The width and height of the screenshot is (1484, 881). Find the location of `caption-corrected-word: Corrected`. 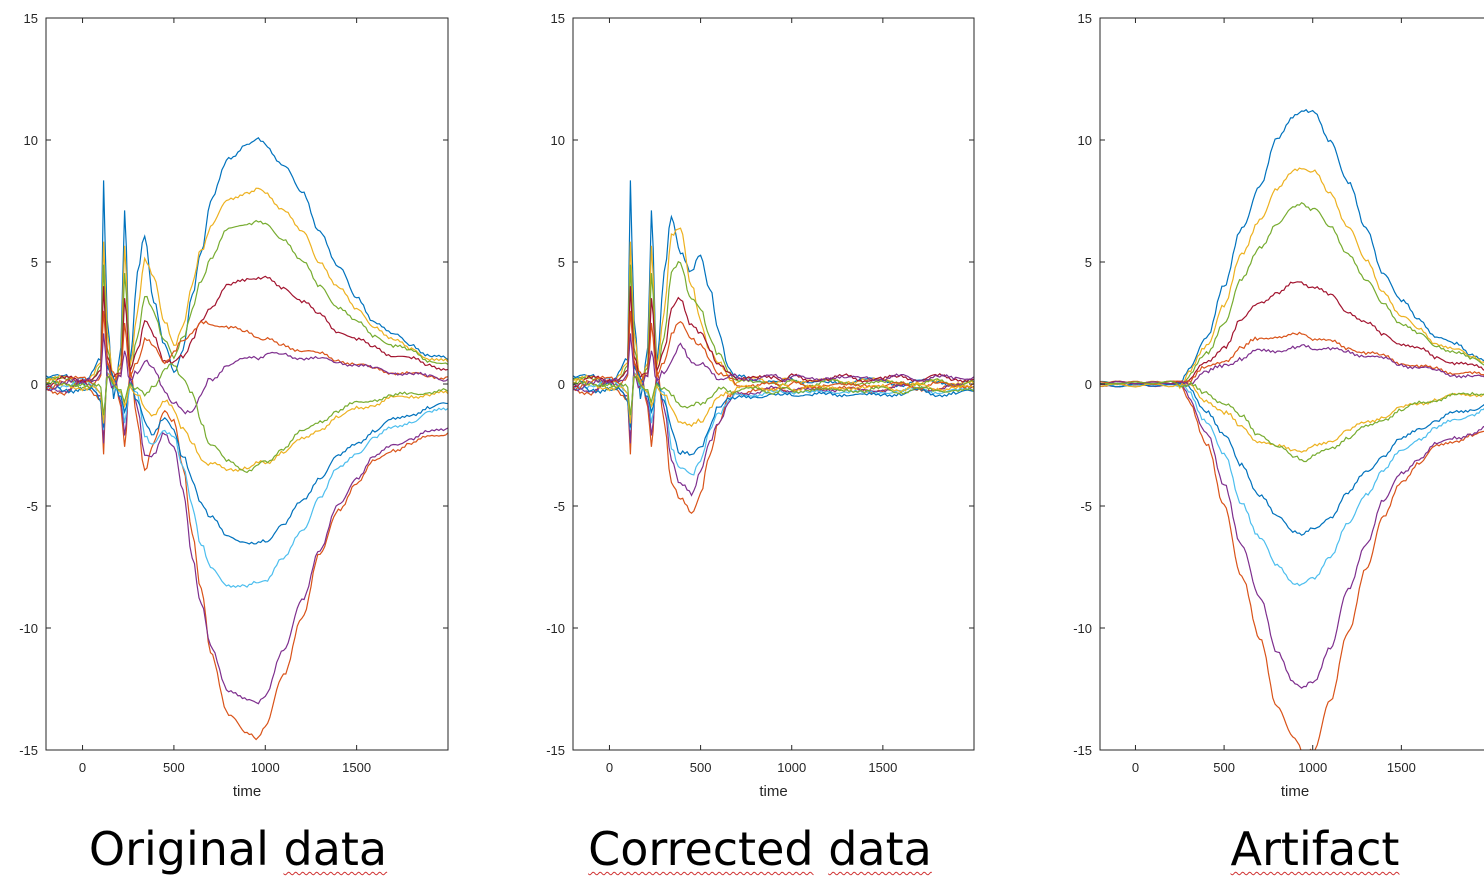

caption-corrected-word: Corrected is located at coordinates (701, 849).